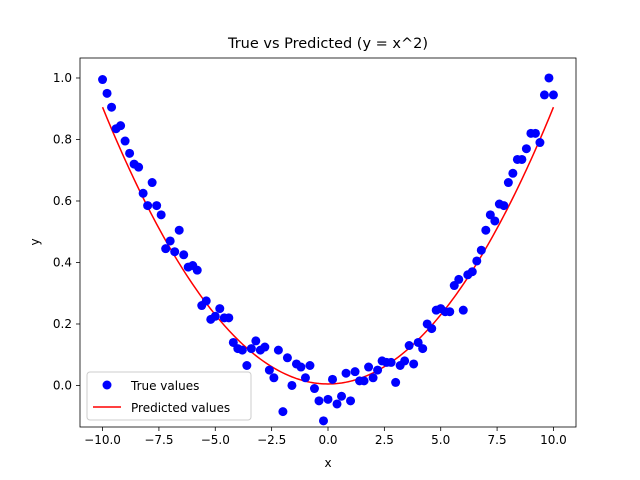 The height and width of the screenshot is (480, 640). Describe the element at coordinates (327, 440) in the screenshot. I see `x-tick-label: 0.0` at that location.